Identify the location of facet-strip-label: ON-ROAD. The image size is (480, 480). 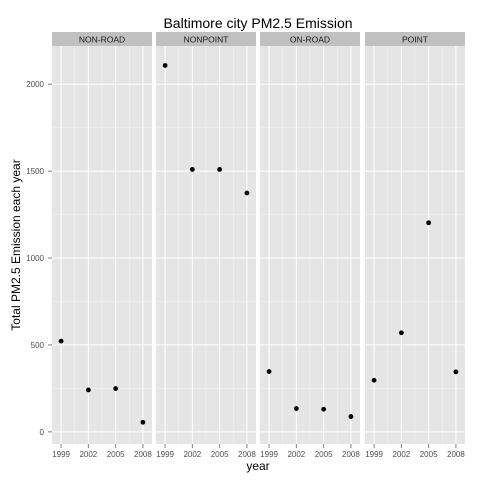
(310, 40).